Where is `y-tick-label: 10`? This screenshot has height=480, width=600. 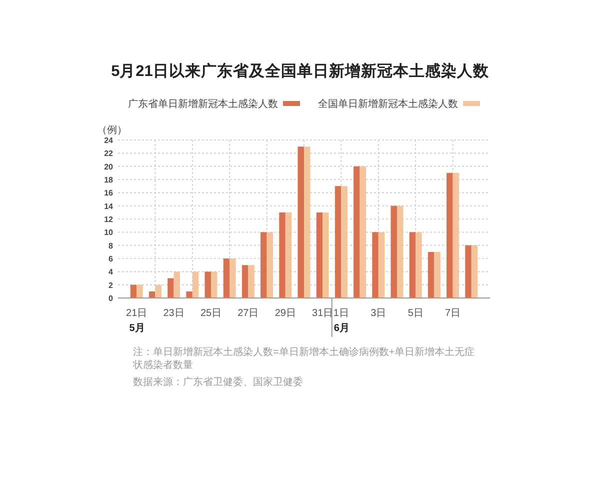 y-tick-label: 10 is located at coordinates (109, 233).